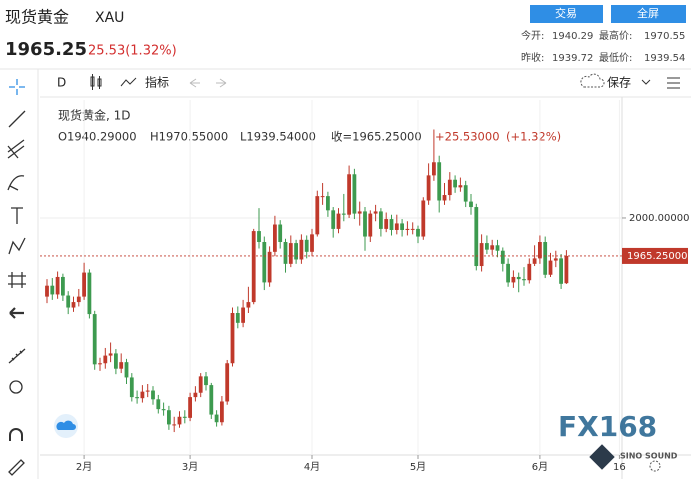 The width and height of the screenshot is (691, 479). I want to click on last-price-label: 1965.25000, so click(657, 256).